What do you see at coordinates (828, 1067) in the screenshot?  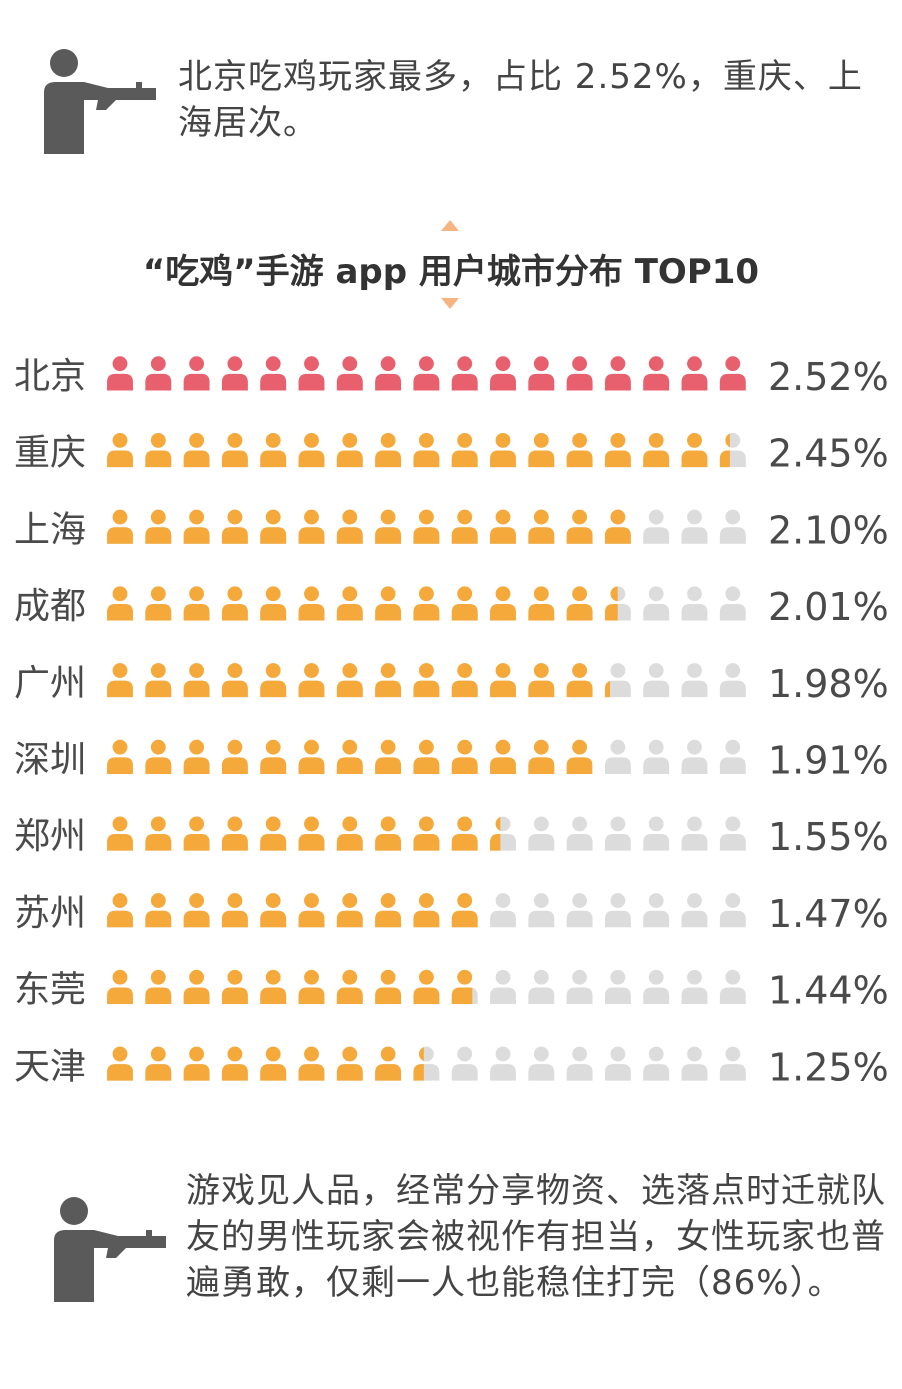 I see `value-label: 1.25%` at bounding box center [828, 1067].